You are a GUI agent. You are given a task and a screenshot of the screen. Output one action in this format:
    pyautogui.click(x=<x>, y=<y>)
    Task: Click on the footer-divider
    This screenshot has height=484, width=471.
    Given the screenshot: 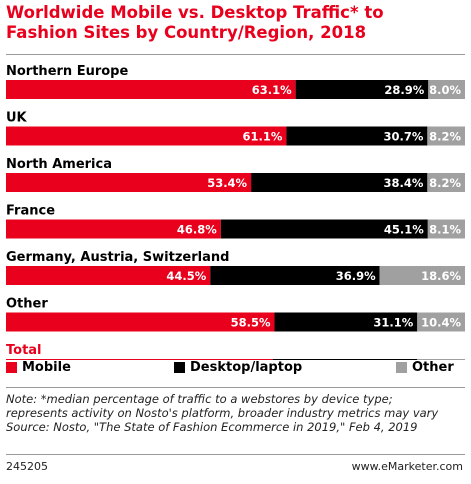 What is the action you would take?
    pyautogui.click(x=235, y=387)
    